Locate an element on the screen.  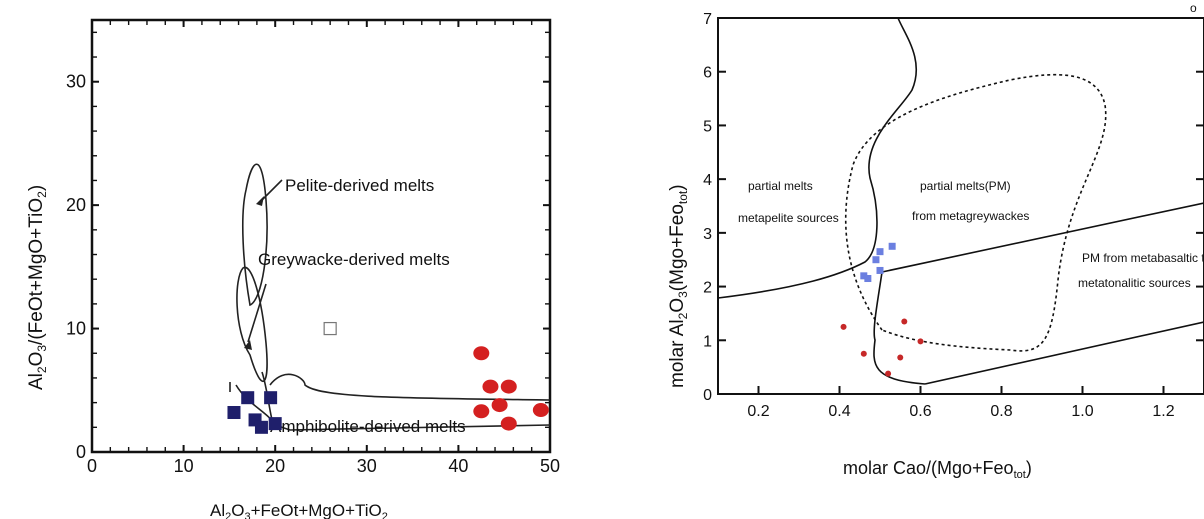
field-label-metapelite-2: metapelite sources is located at coordinates (788, 218).